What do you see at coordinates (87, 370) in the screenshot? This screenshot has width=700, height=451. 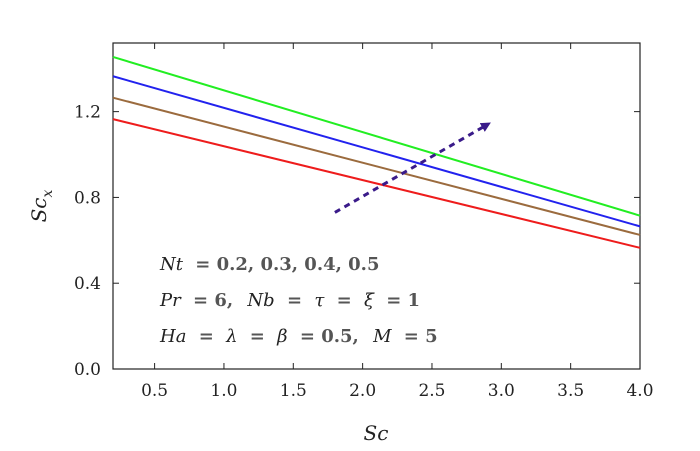 I see `y-tick-label: 0.0` at bounding box center [87, 370].